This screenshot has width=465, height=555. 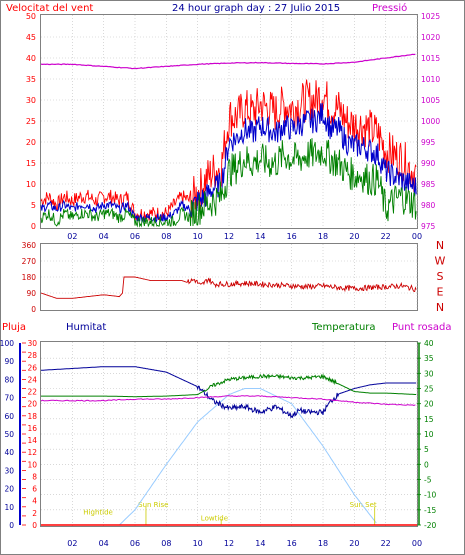 What do you see at coordinates (421, 327) in the screenshot?
I see `dewpoint-label: Punt rosada` at bounding box center [421, 327].